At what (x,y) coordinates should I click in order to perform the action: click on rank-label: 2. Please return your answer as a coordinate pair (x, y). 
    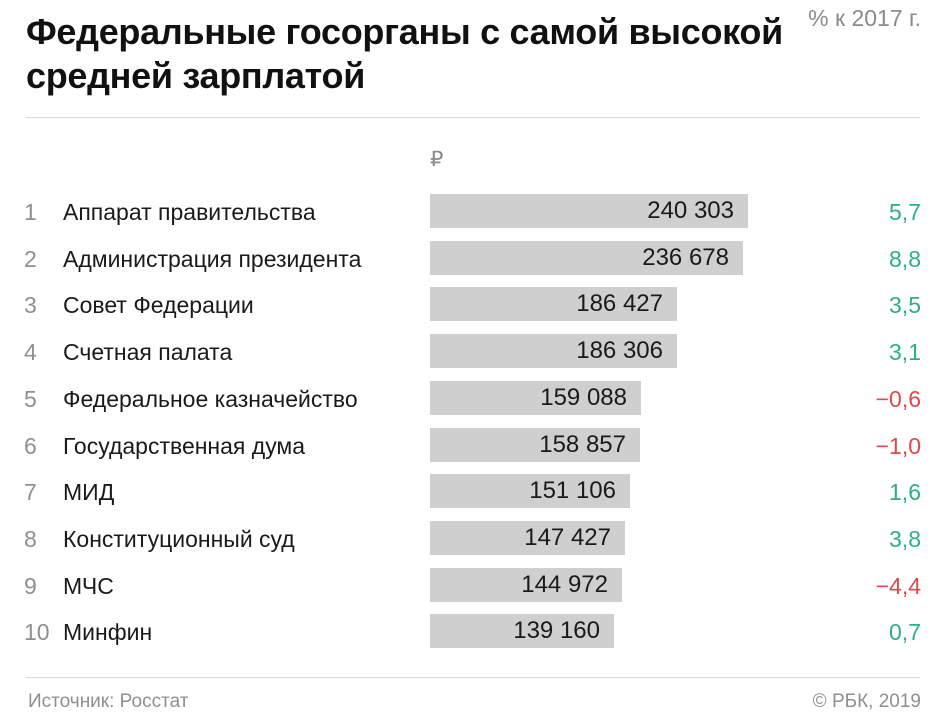
    Looking at the image, I should click on (30, 259).